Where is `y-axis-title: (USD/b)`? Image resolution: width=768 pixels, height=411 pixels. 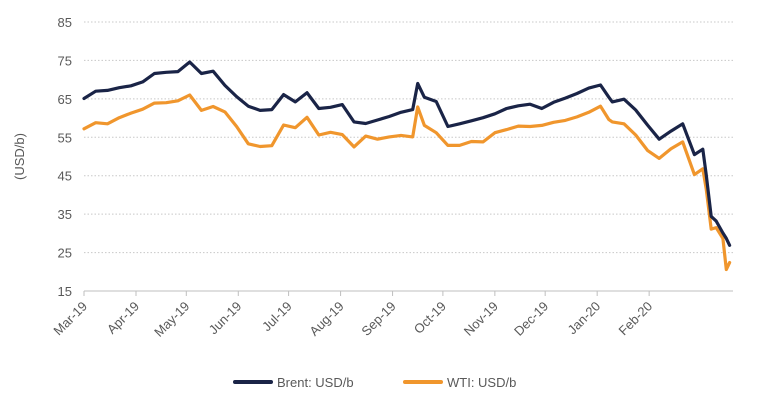
y-axis-title: (USD/b) is located at coordinates (19, 156).